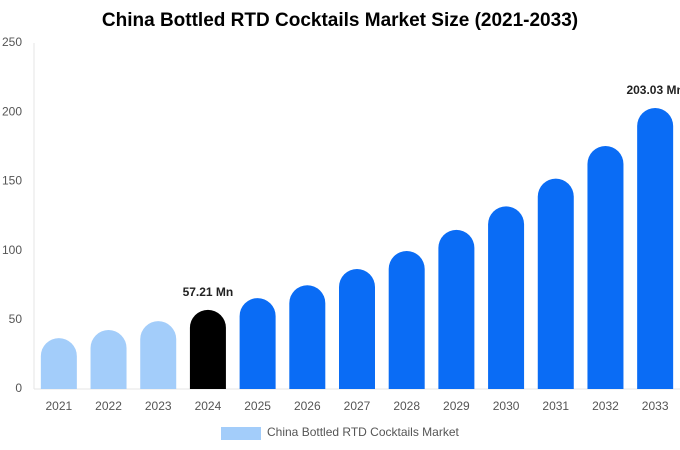 The height and width of the screenshot is (450, 680). What do you see at coordinates (12, 250) in the screenshot?
I see `y-tick-label: 100` at bounding box center [12, 250].